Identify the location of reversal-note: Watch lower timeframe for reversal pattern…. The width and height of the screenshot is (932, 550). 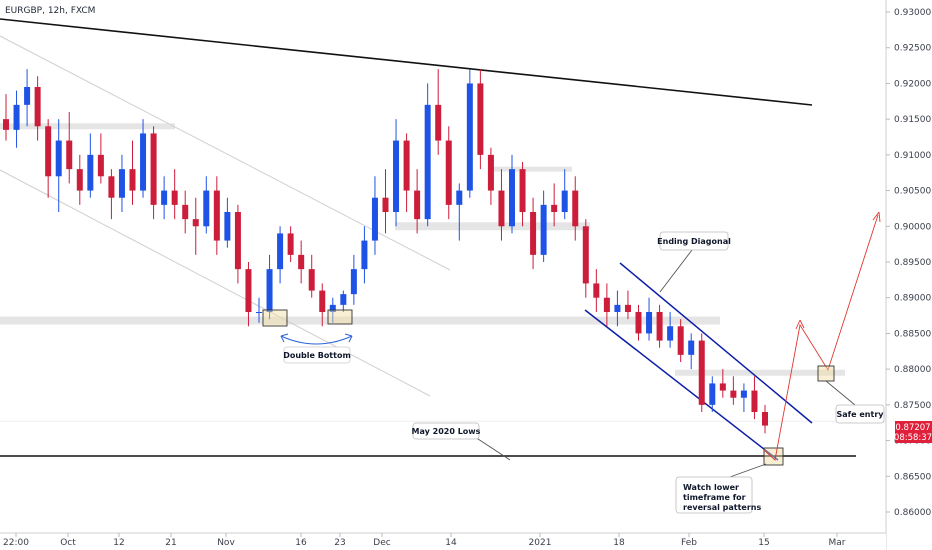
(722, 497).